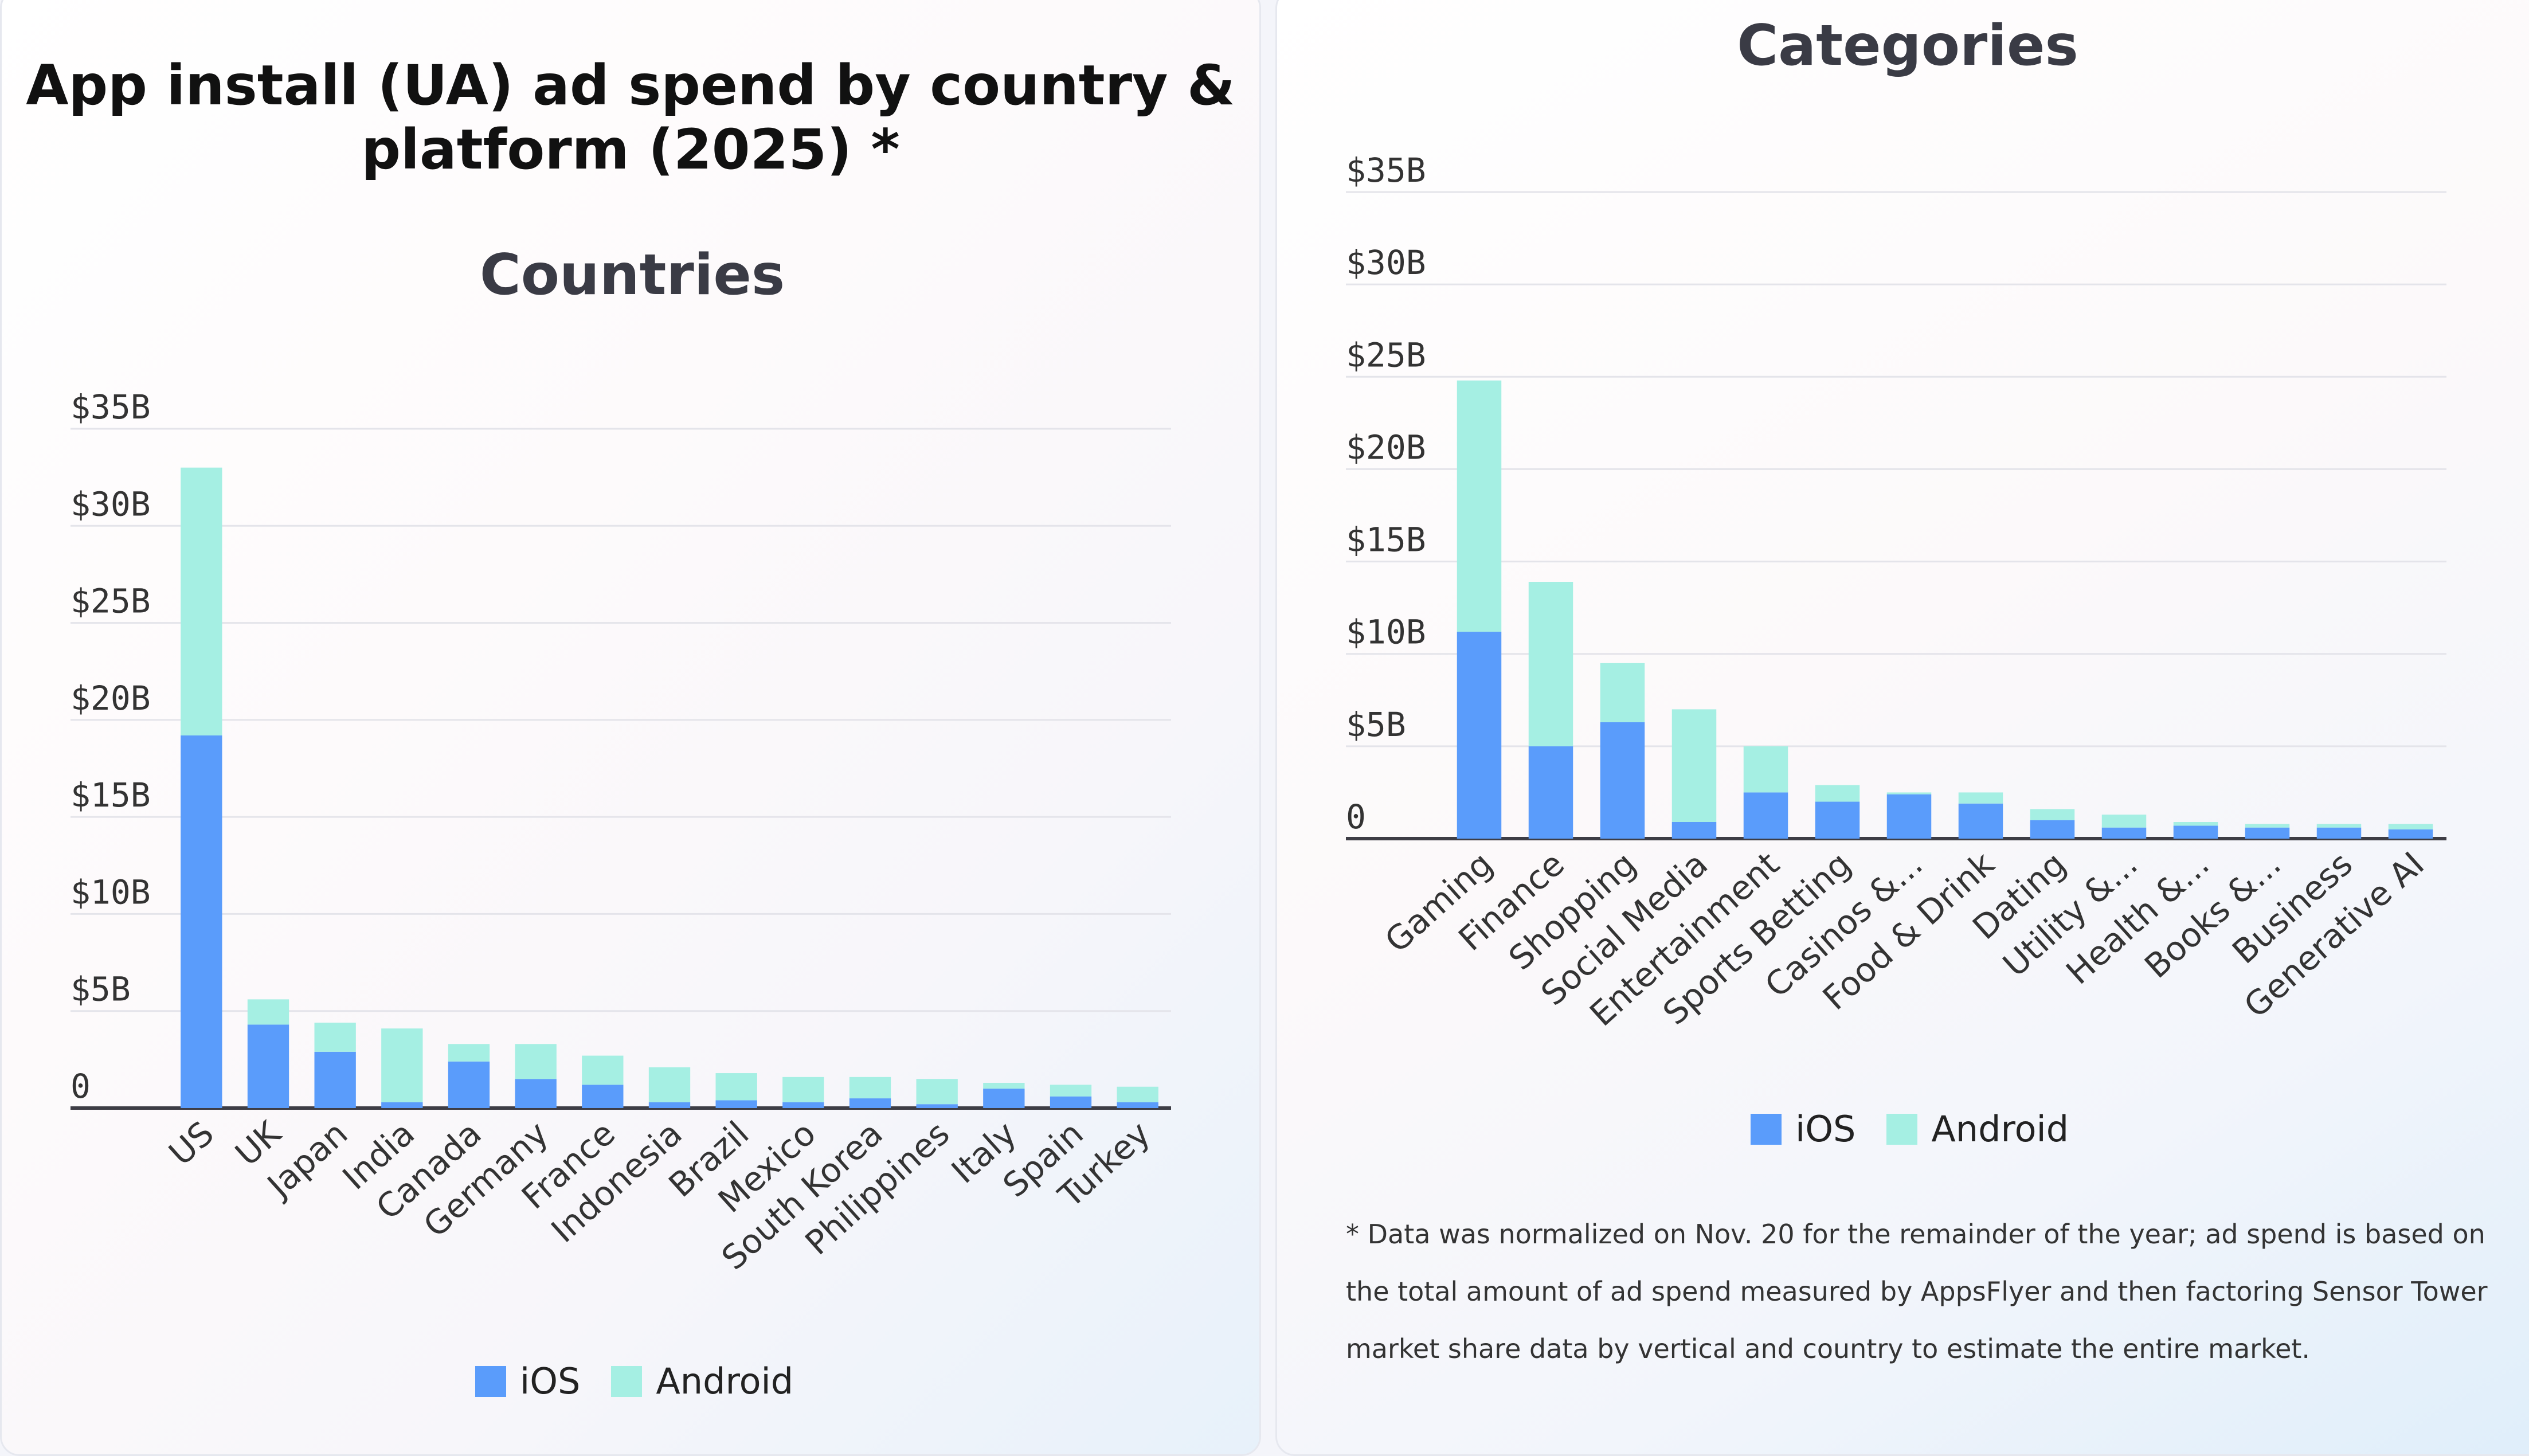 The image size is (2529, 1456). I want to click on bar-ios-generative-ai, so click(2410, 834).